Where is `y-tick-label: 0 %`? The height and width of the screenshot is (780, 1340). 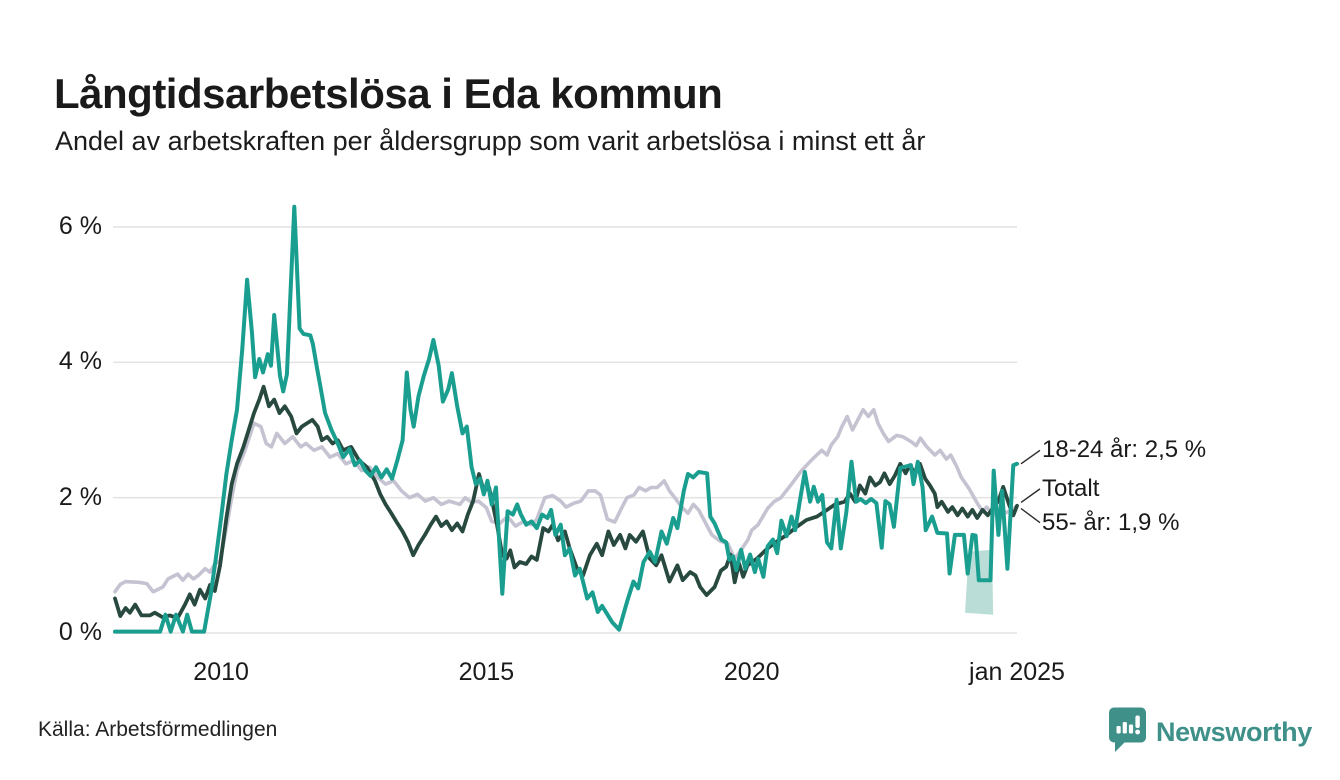
y-tick-label: 0 % is located at coordinates (80, 632).